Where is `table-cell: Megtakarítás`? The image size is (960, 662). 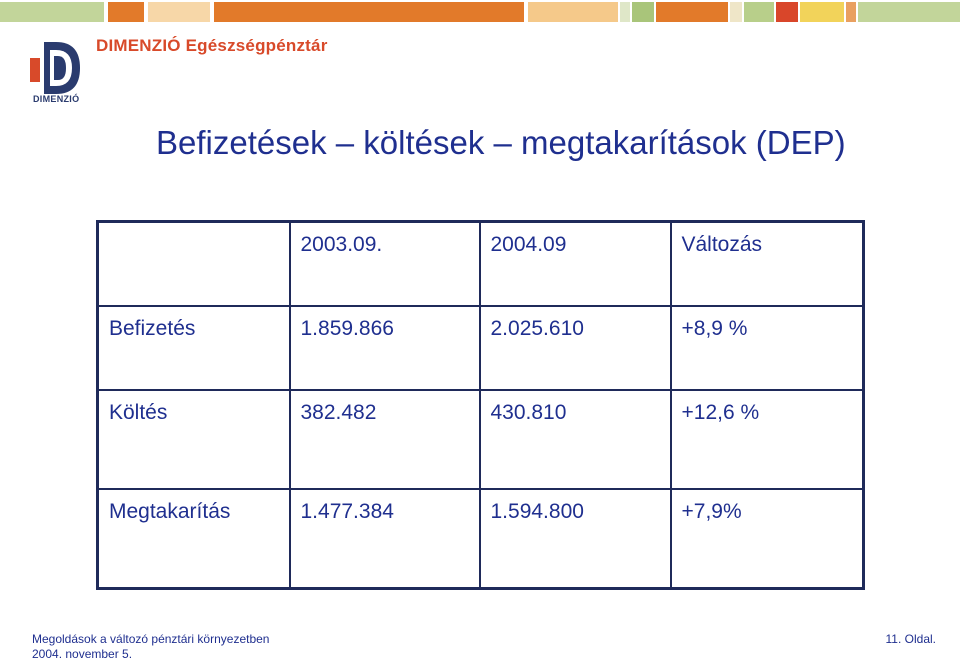
table-cell: Megtakarítás is located at coordinates (193, 539).